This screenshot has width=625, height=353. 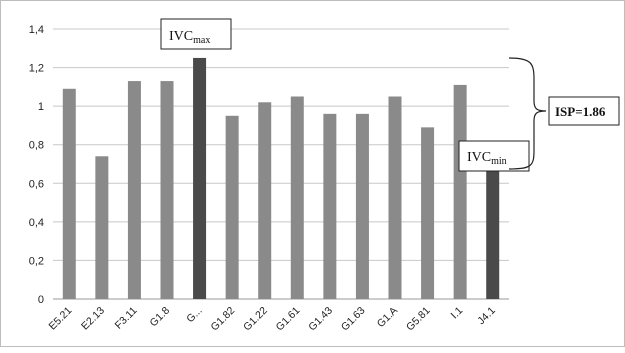 I want to click on x-tick-label: G1.82, so click(x=223, y=319).